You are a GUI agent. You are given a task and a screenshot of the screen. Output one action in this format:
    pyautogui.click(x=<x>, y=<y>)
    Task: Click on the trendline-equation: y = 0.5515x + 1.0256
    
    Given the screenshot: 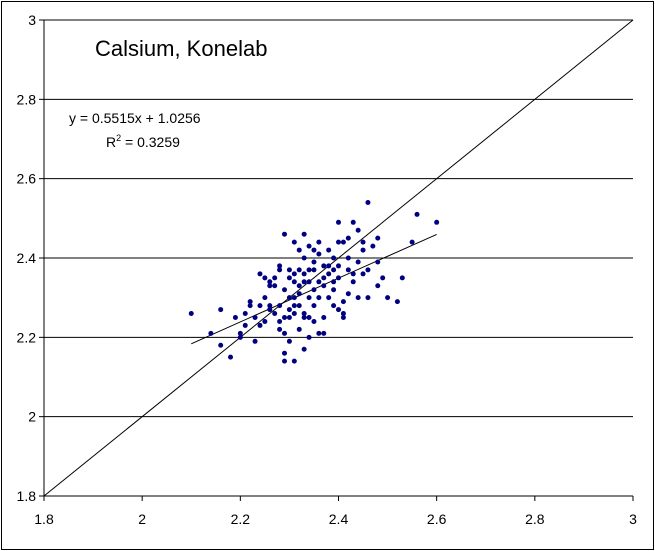 What is the action you would take?
    pyautogui.click(x=135, y=118)
    